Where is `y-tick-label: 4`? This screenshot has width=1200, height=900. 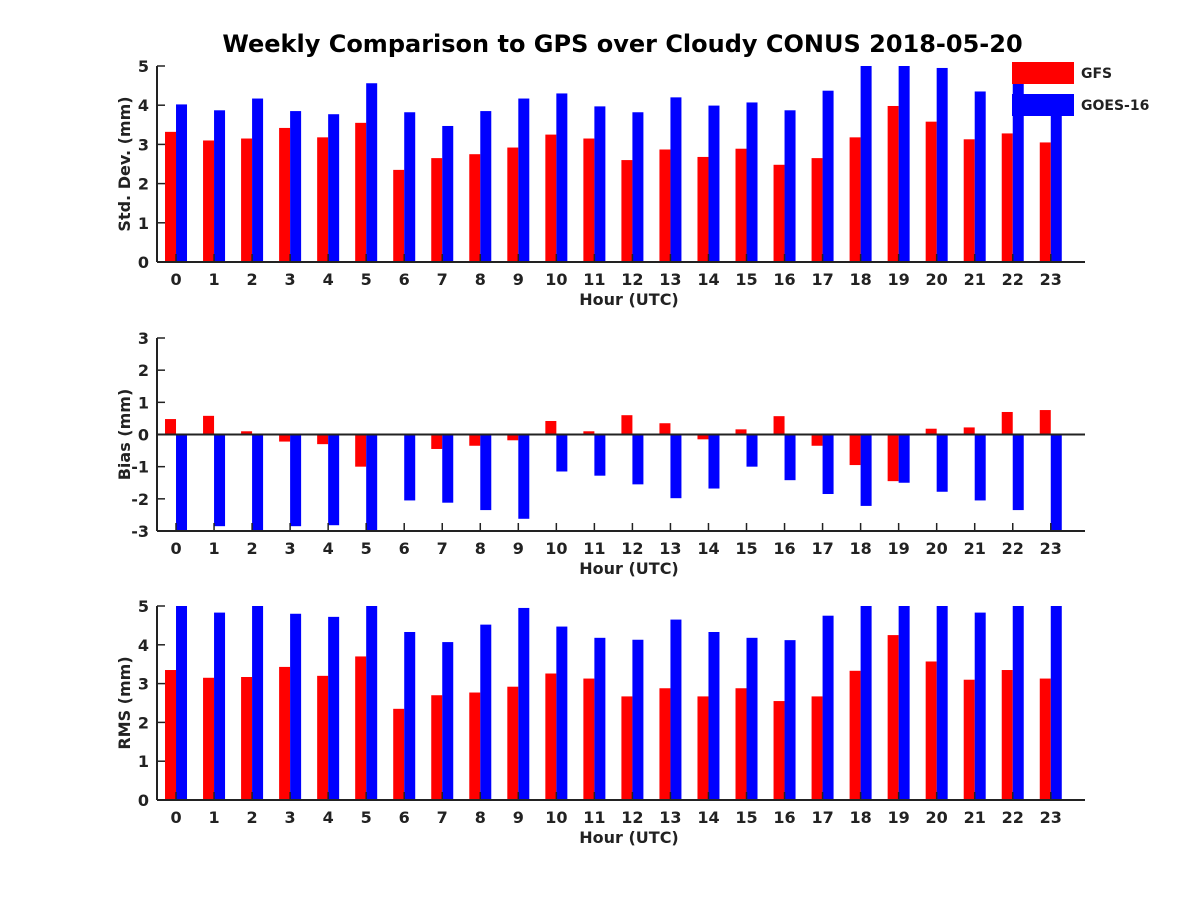
y-tick-label: 4 is located at coordinates (143, 645).